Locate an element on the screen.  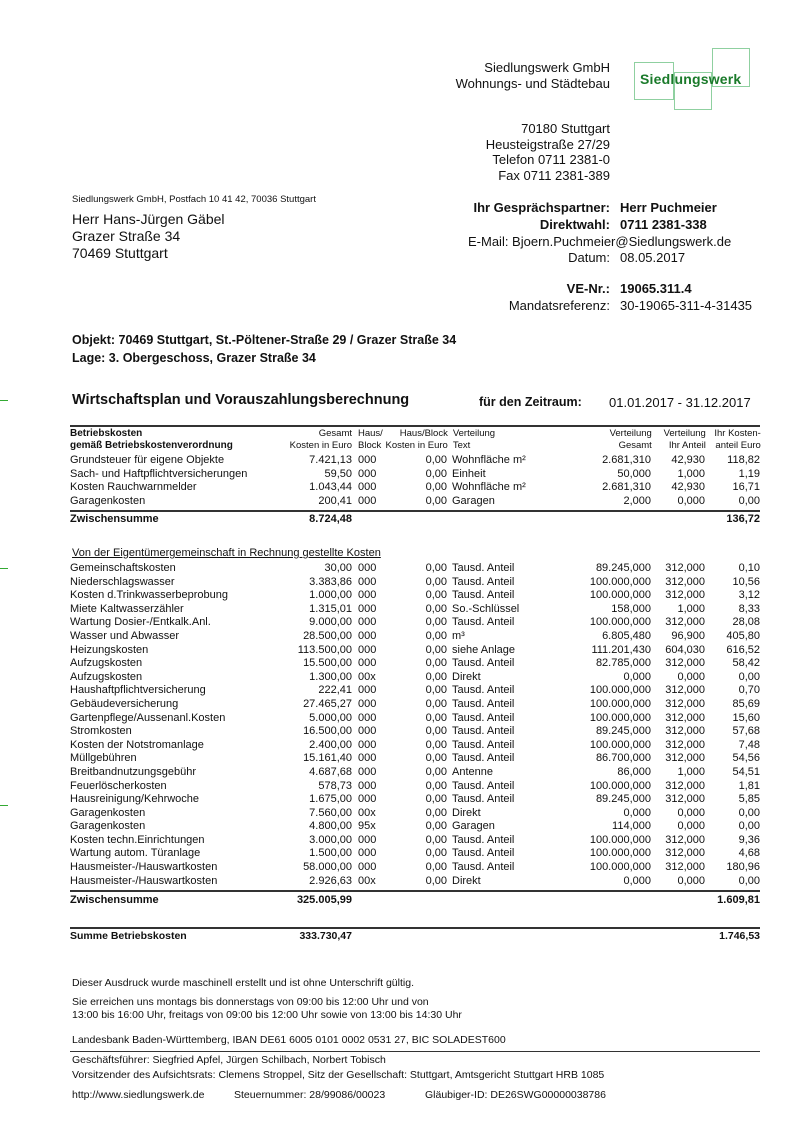
grand_total-row: Summe Betriebskosten 333.730,47 1.746,53 is located at coordinates (415, 936).